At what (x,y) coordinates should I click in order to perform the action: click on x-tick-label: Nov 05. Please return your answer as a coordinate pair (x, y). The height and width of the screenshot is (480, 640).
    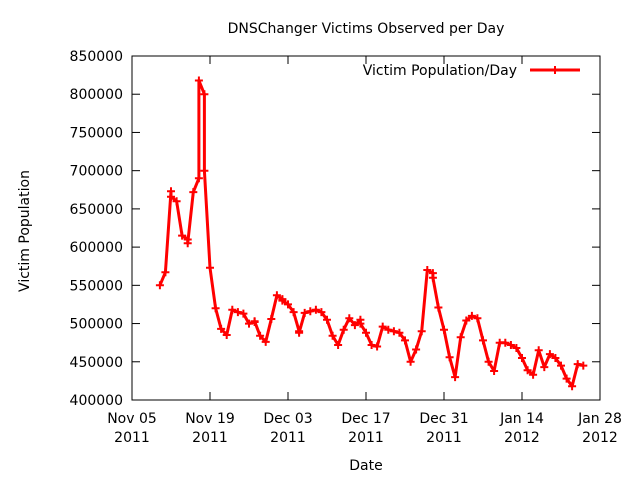
    Looking at the image, I should click on (132, 419).